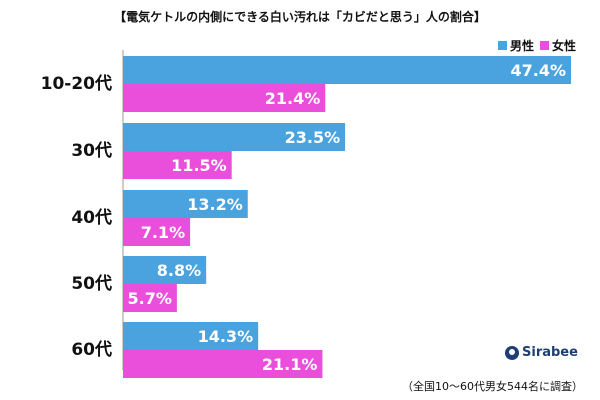 The width and height of the screenshot is (600, 400). What do you see at coordinates (550, 352) in the screenshot?
I see `logo-text: Sirabee` at bounding box center [550, 352].